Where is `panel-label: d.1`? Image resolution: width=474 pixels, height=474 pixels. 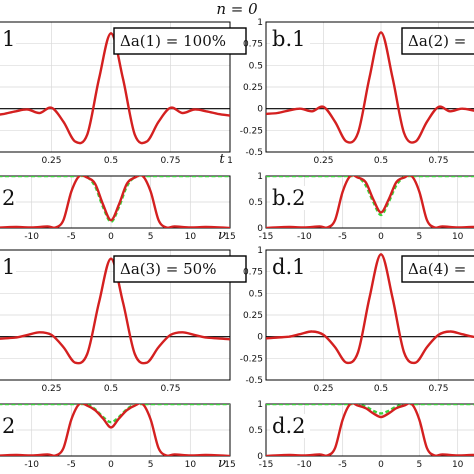
panel-label: d.1 is located at coordinates (288, 267).